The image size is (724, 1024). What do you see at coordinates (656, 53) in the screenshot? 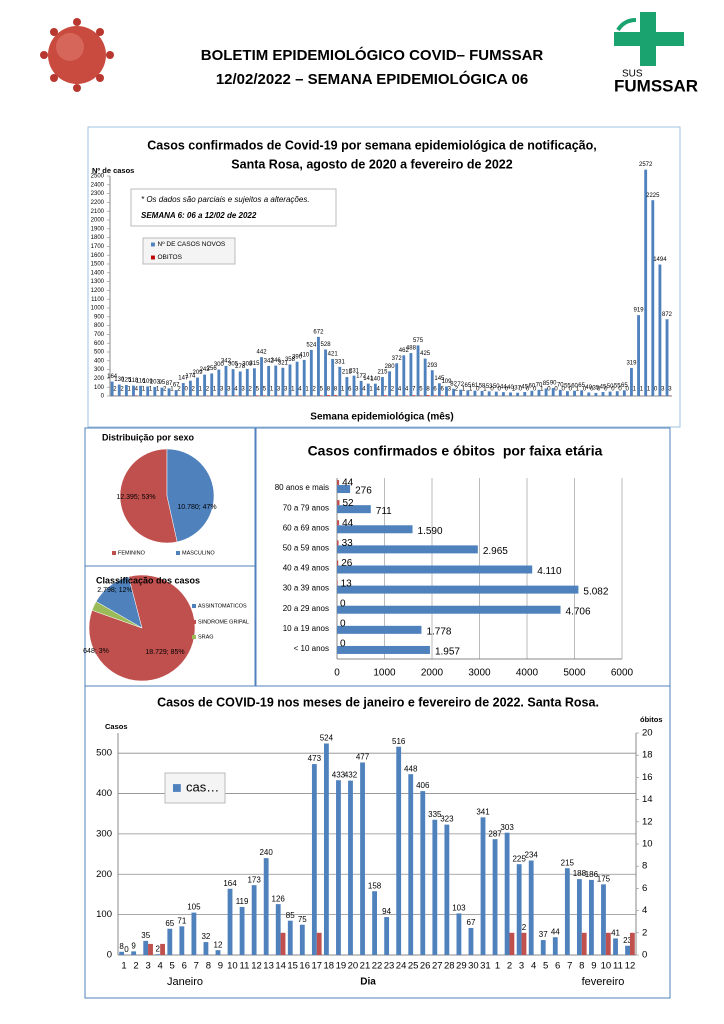
I see `logo: SUS FUMSSAR` at bounding box center [656, 53].